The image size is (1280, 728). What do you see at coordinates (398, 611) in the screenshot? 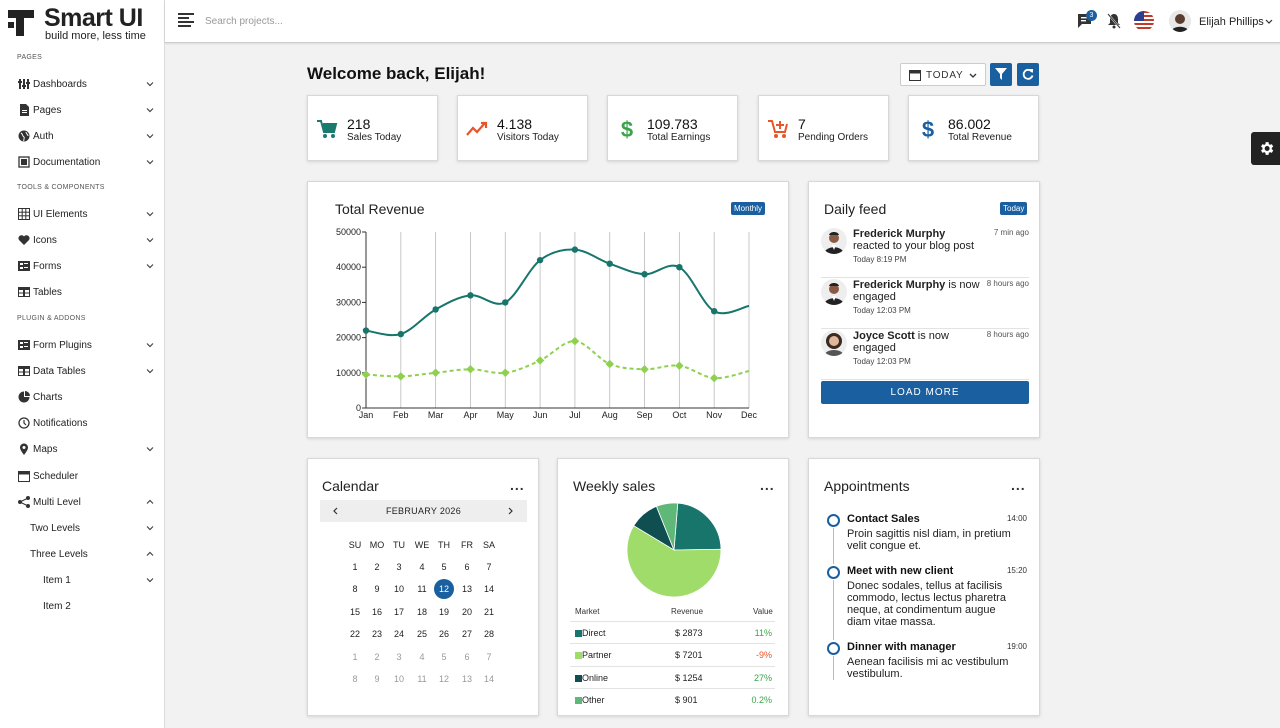
I see `calendar-day: 17` at bounding box center [398, 611].